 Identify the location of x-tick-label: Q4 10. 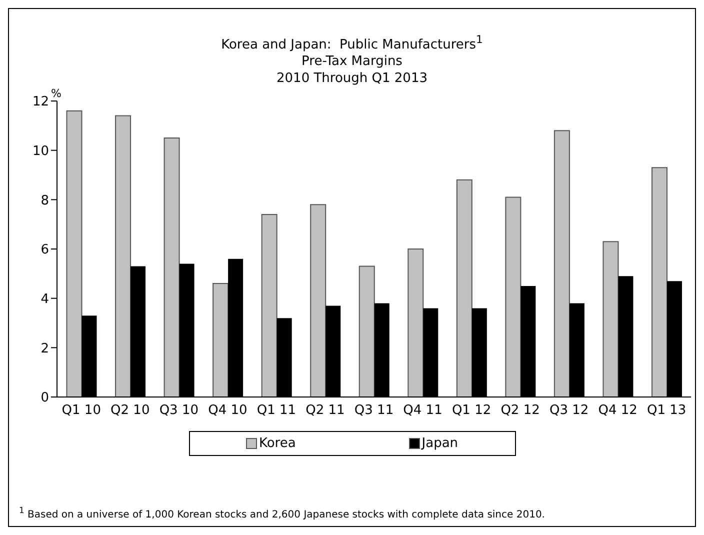
(228, 411).